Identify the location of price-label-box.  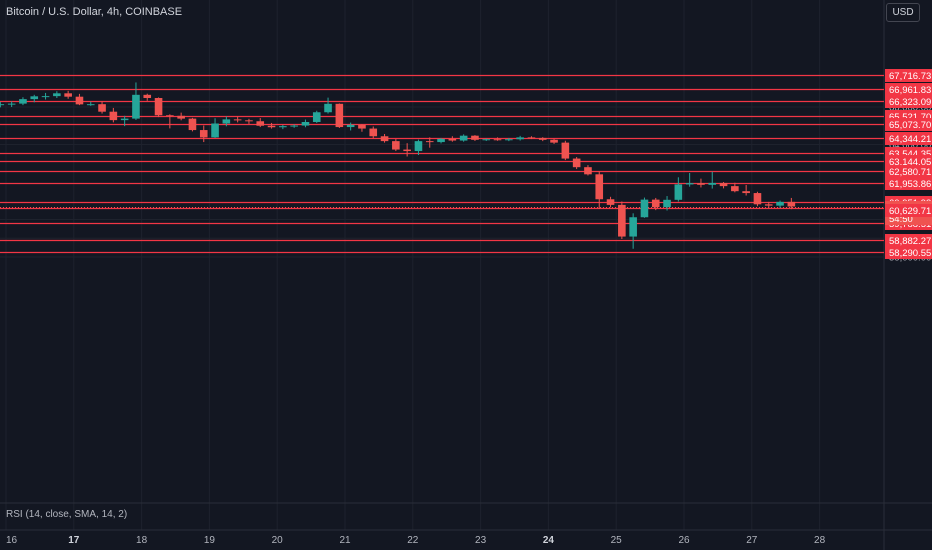
(908, 124).